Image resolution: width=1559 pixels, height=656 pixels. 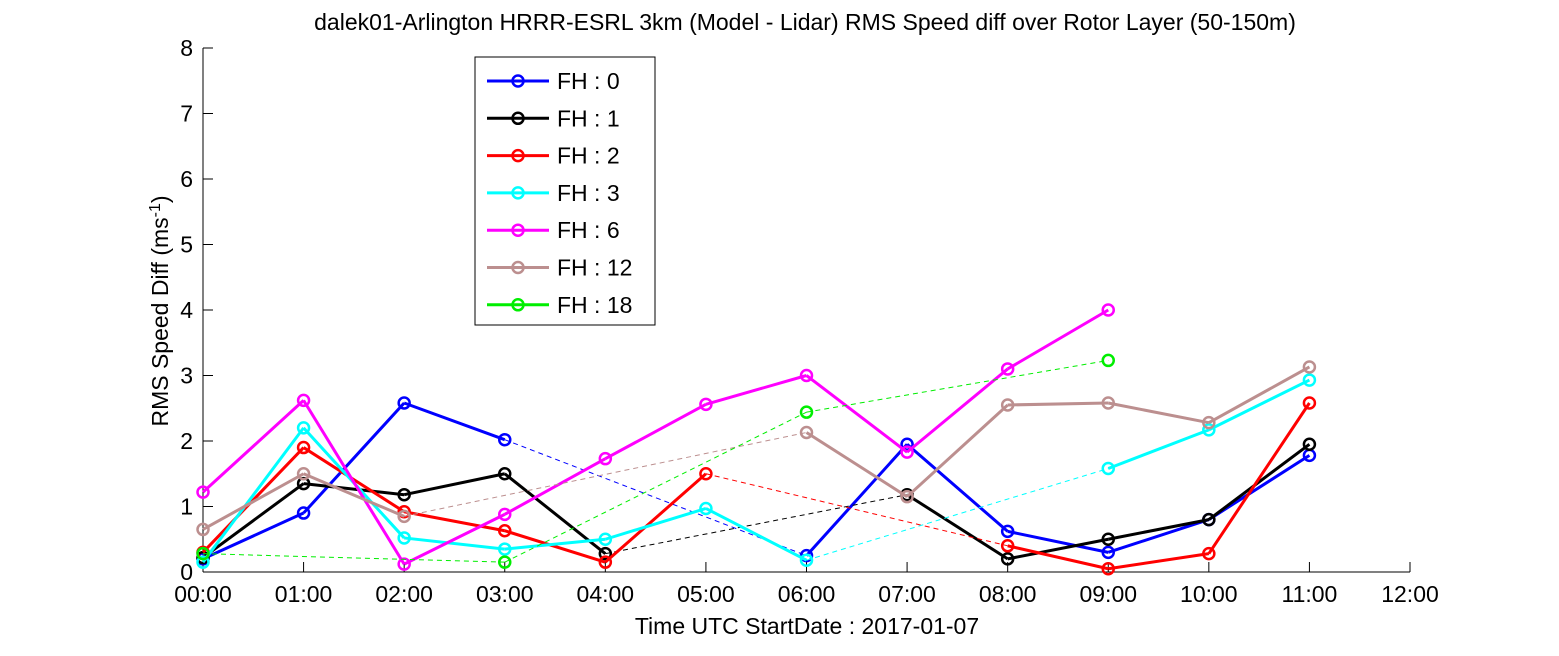 I want to click on legend-label: FH : 18, so click(x=594, y=305).